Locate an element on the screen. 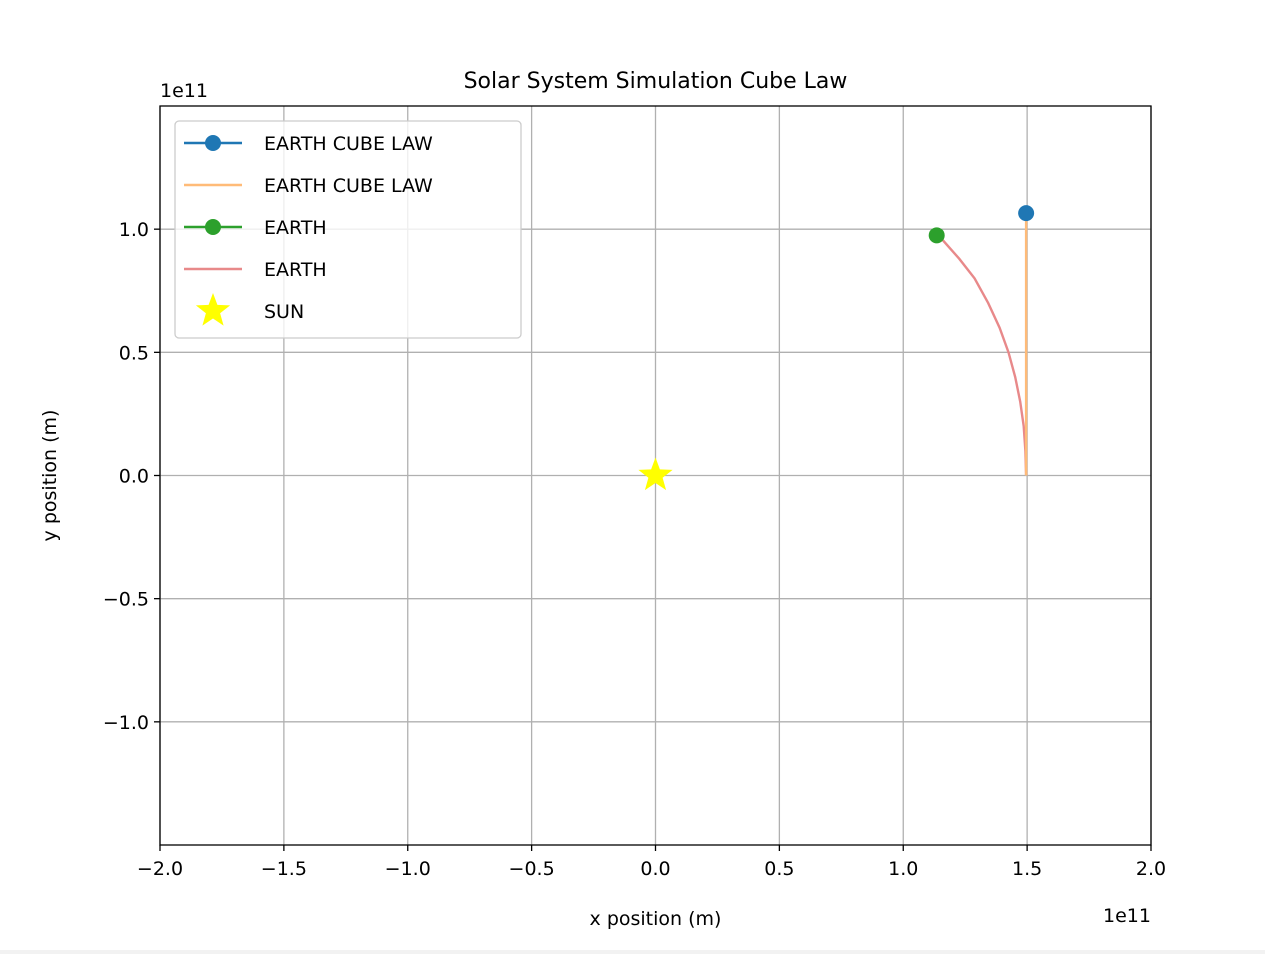 This screenshot has width=1265, height=954. series-line is located at coordinates (981, 355).